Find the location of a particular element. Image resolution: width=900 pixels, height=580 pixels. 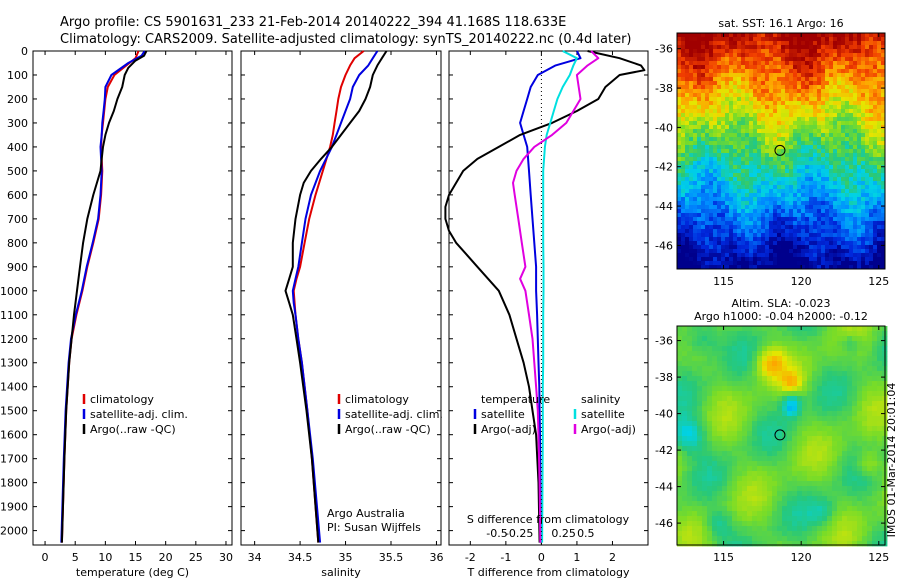

salinity-axis-label: S difference from climatology is located at coordinates (548, 519).